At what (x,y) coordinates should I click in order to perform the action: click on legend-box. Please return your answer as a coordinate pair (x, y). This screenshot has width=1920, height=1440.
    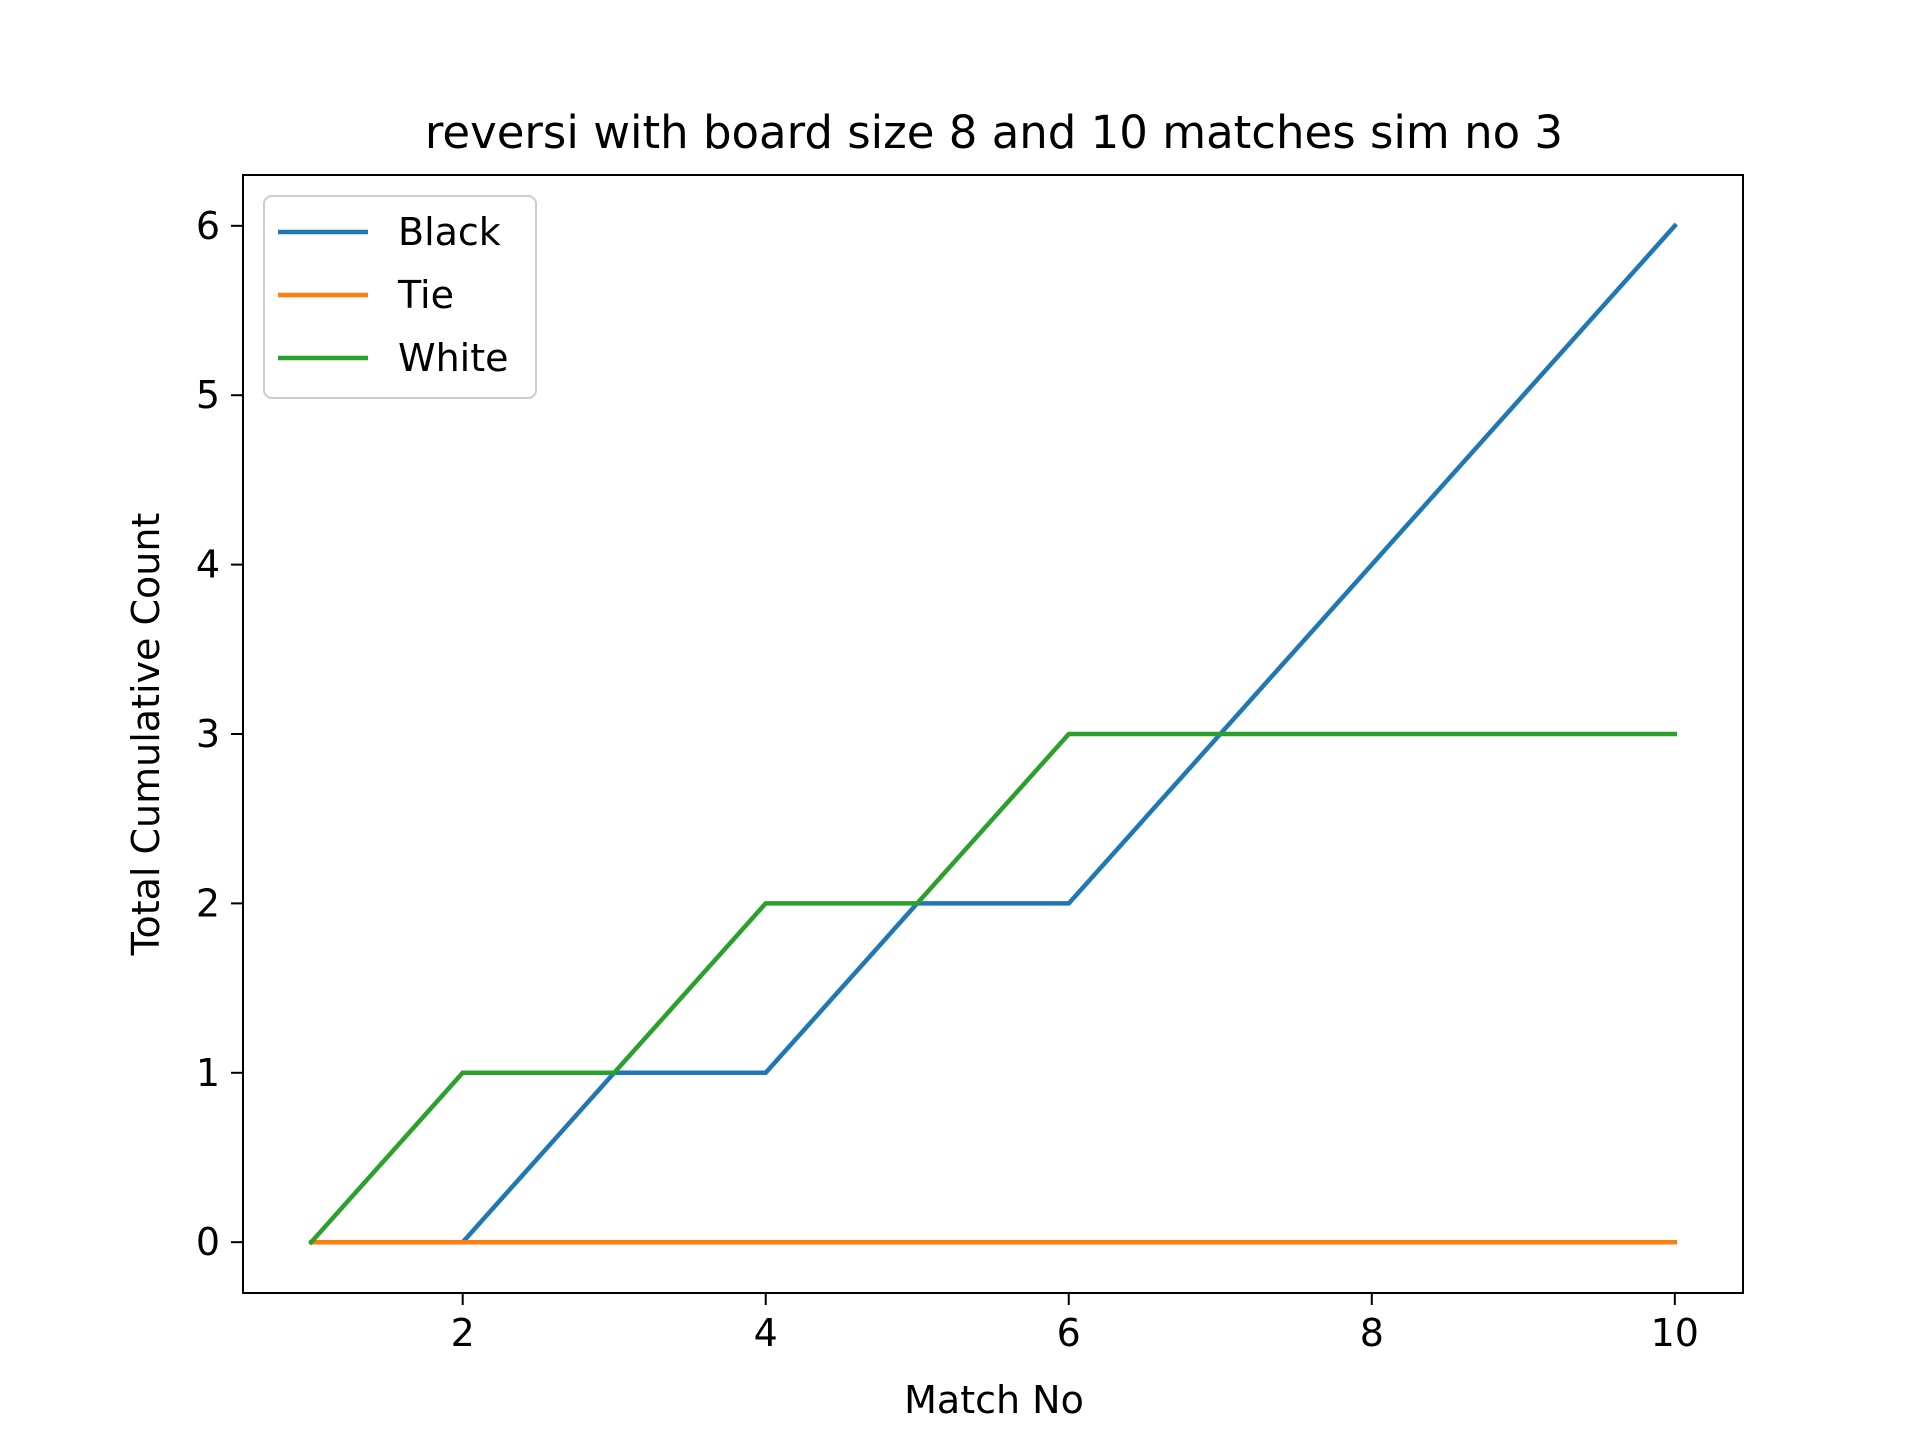
    Looking at the image, I should click on (400, 297).